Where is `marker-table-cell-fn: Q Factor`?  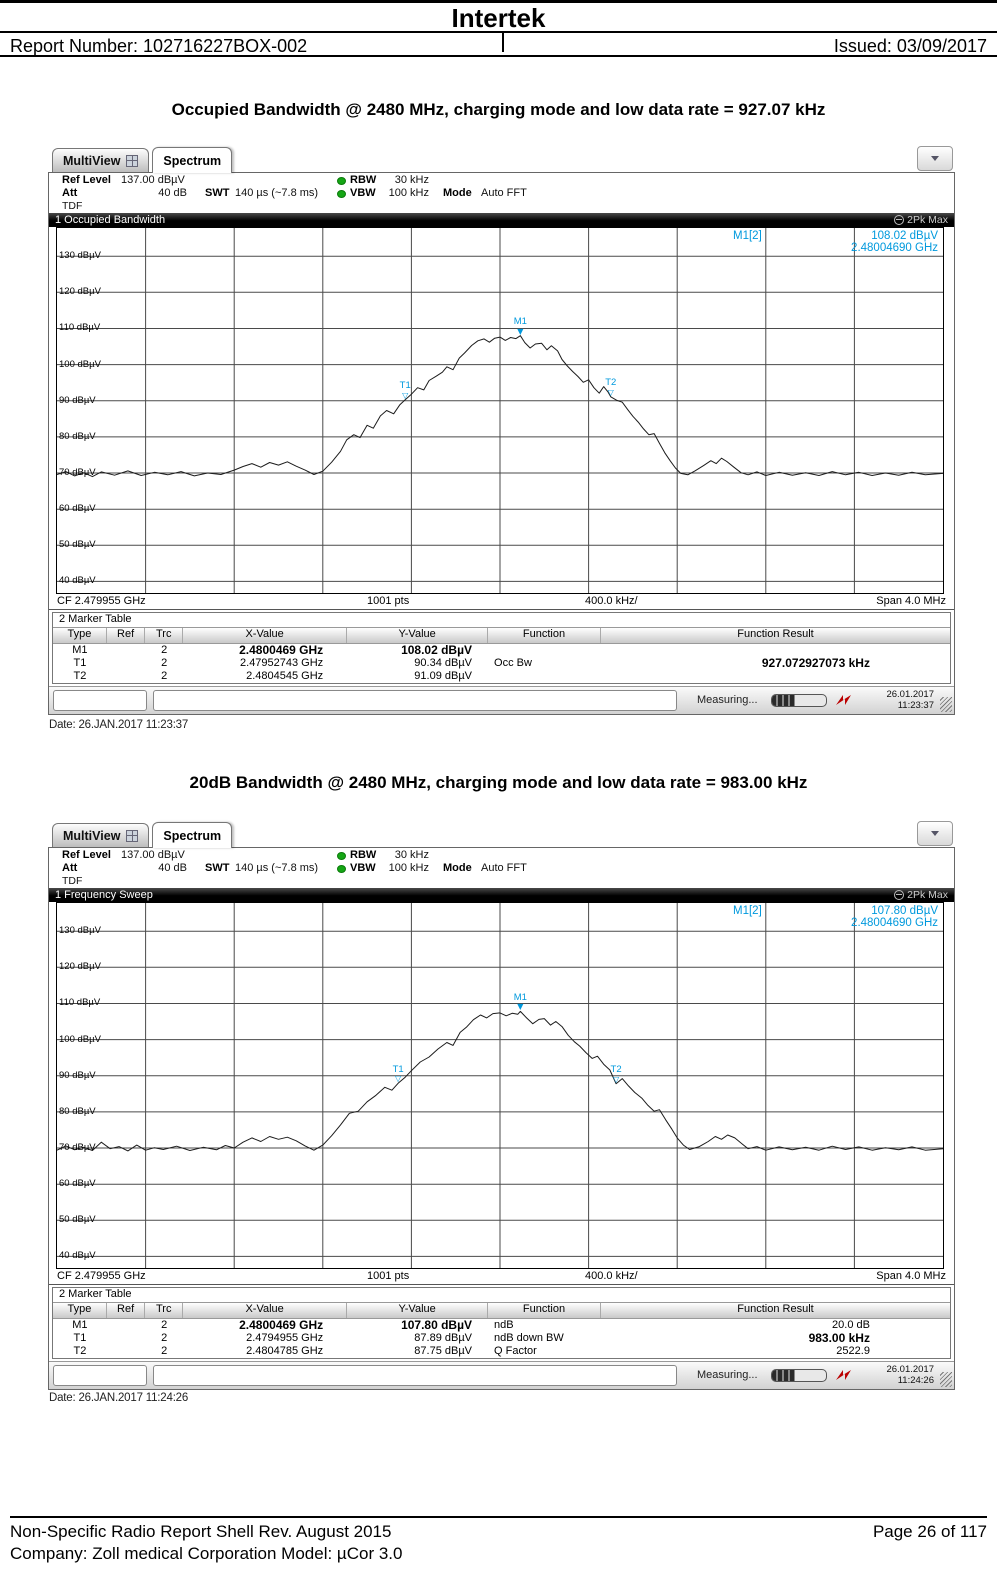
marker-table-cell-fn: Q Factor is located at coordinates (515, 1351).